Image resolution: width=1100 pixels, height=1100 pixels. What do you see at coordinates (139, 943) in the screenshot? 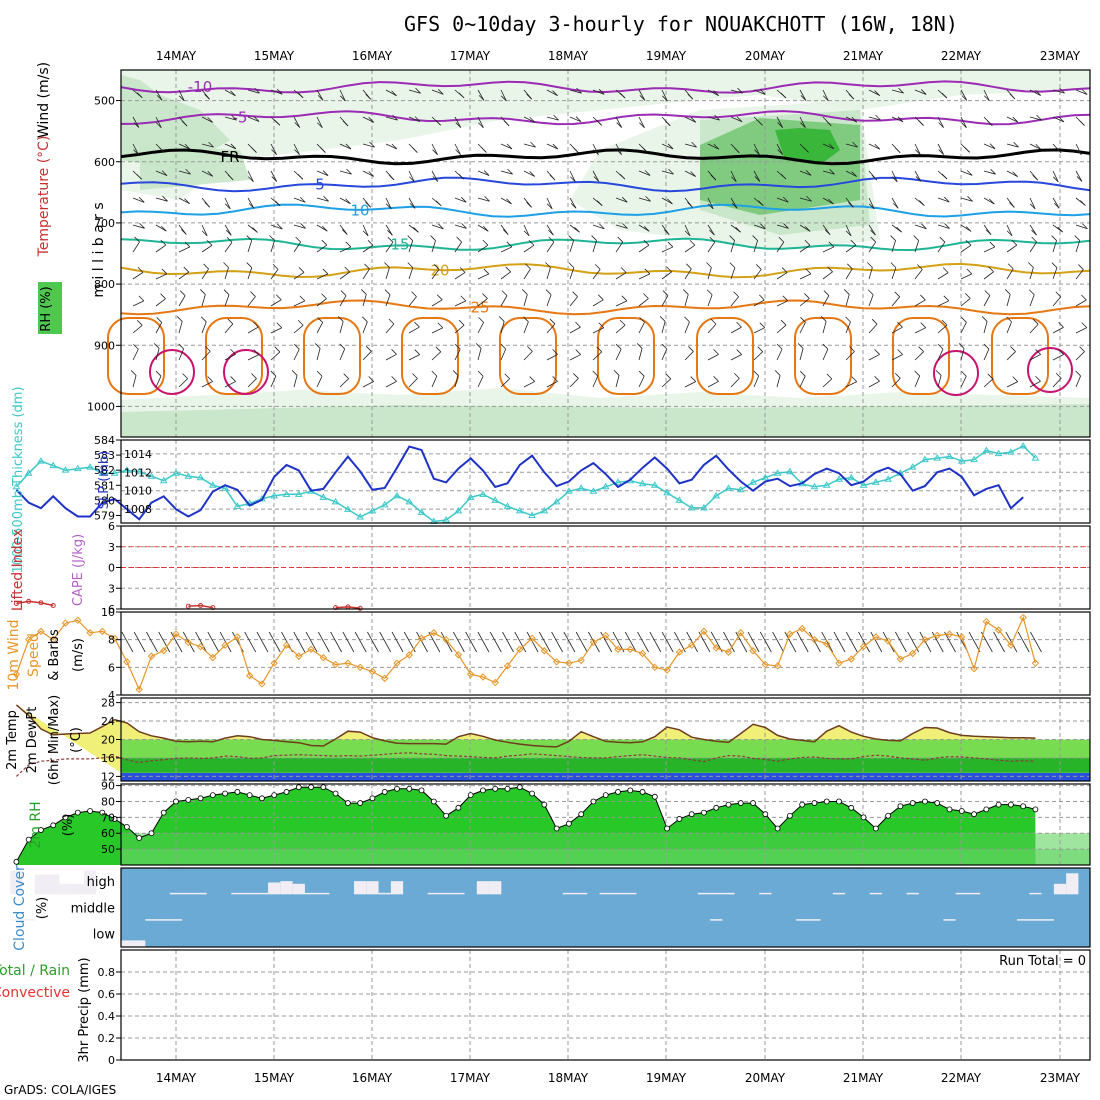
I see `cloud-bar-low` at bounding box center [139, 943].